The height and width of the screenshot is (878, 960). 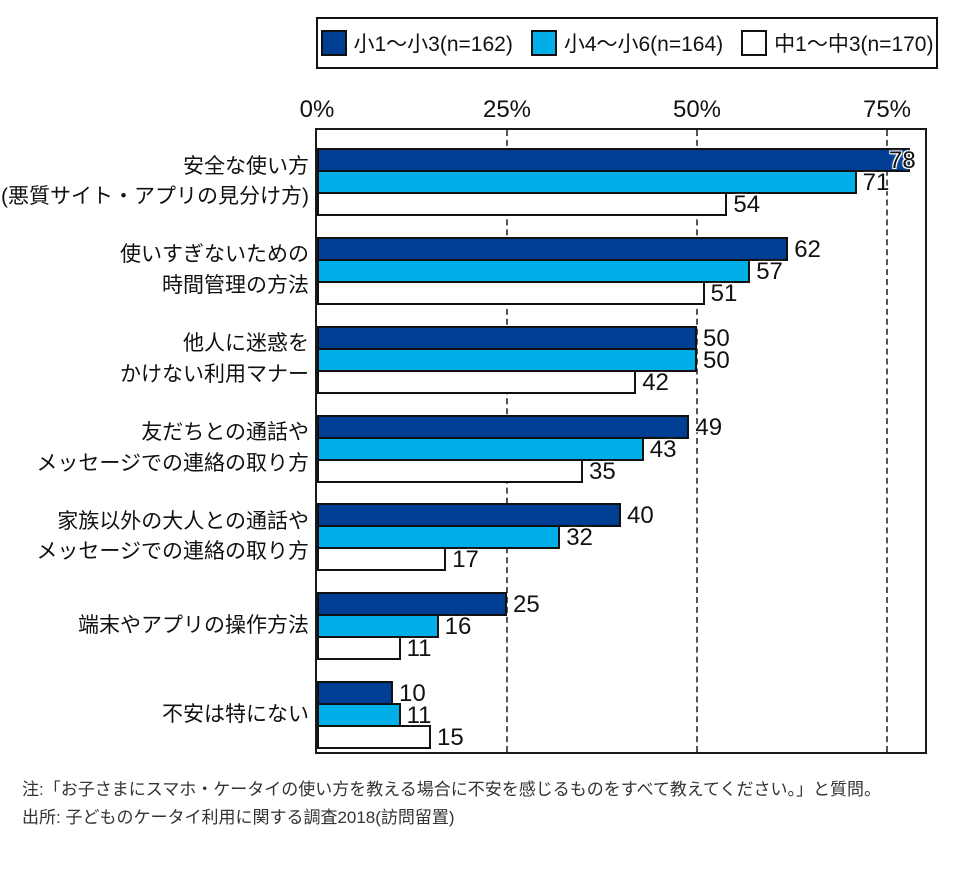 I want to click on bar-series2-cat2, so click(x=477, y=382).